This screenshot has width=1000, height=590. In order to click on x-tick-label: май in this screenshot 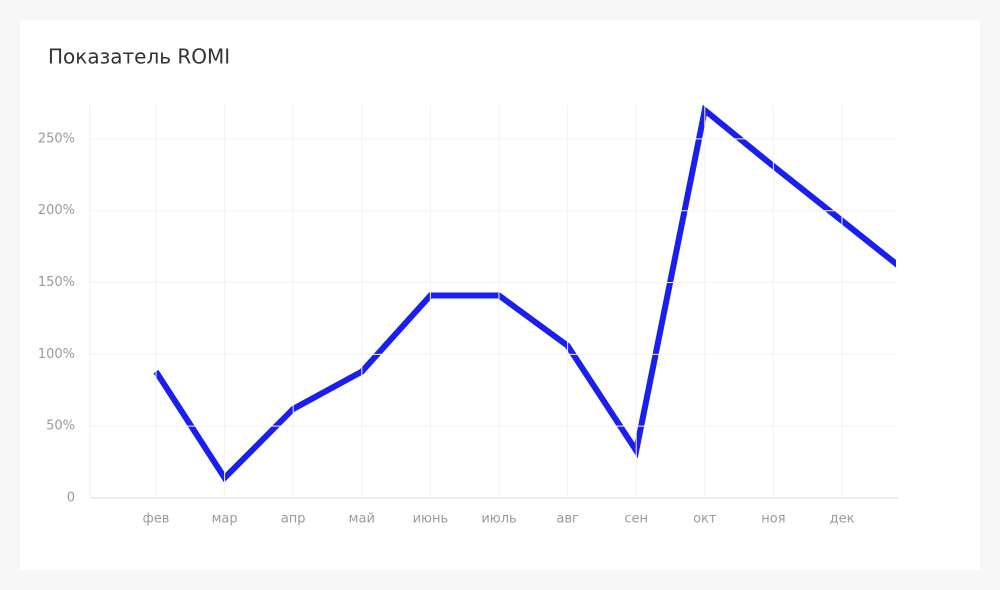, I will do `click(362, 519)`.